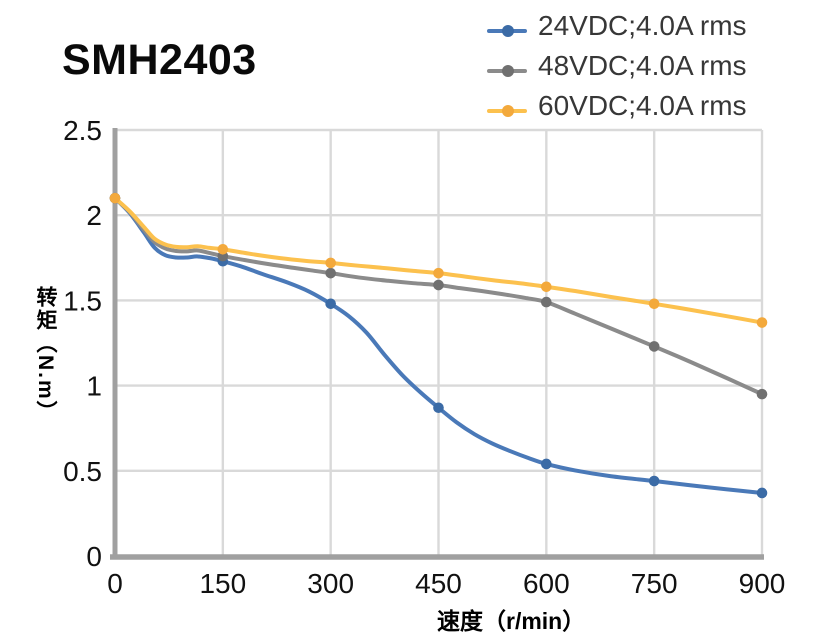 Image resolution: width=831 pixels, height=640 pixels. Describe the element at coordinates (82, 471) in the screenshot. I see `y-tick-label: 0.5` at that location.